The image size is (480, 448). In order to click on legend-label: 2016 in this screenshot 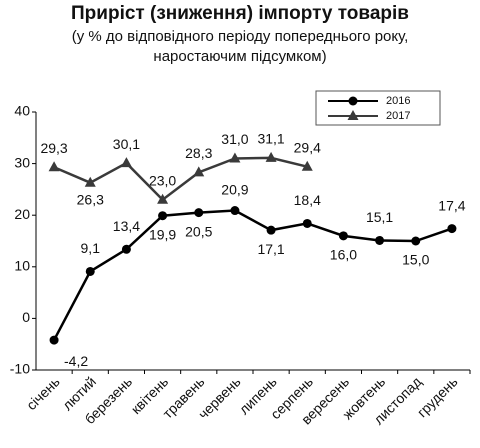, I will do `click(398, 101)`.